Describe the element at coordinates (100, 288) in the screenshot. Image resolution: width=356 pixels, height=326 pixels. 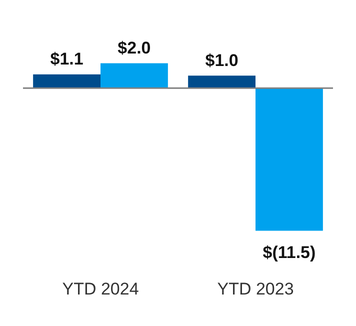
I see `x-tick-label: YTD 2024` at that location.